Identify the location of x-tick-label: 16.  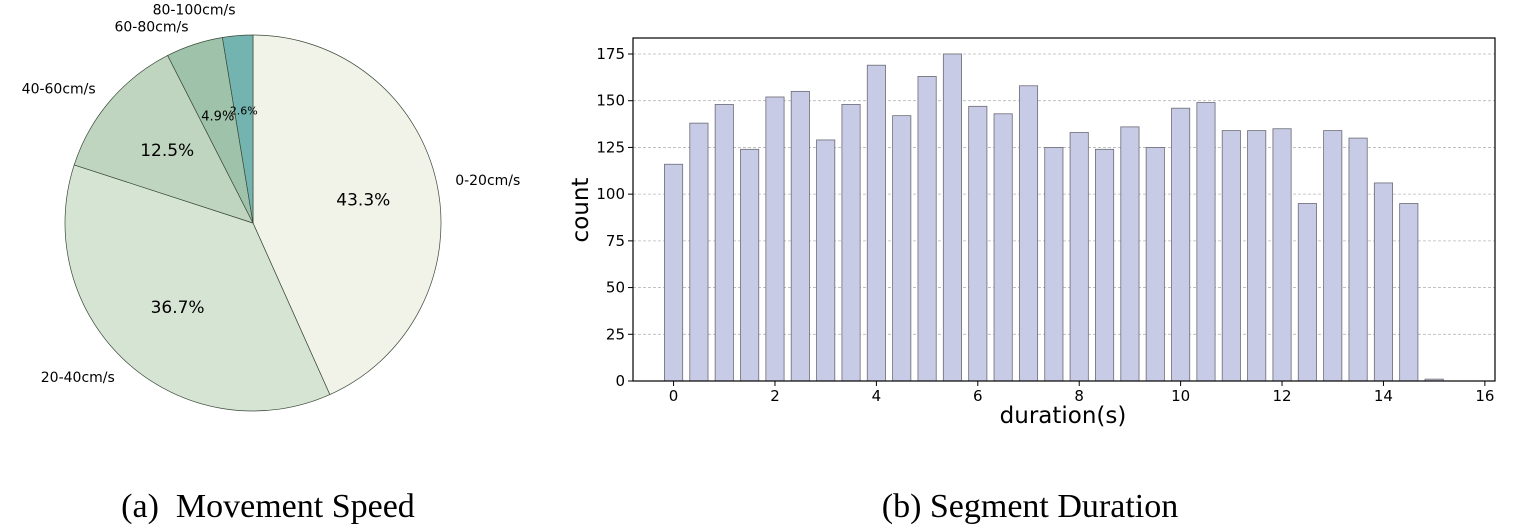
(1484, 396).